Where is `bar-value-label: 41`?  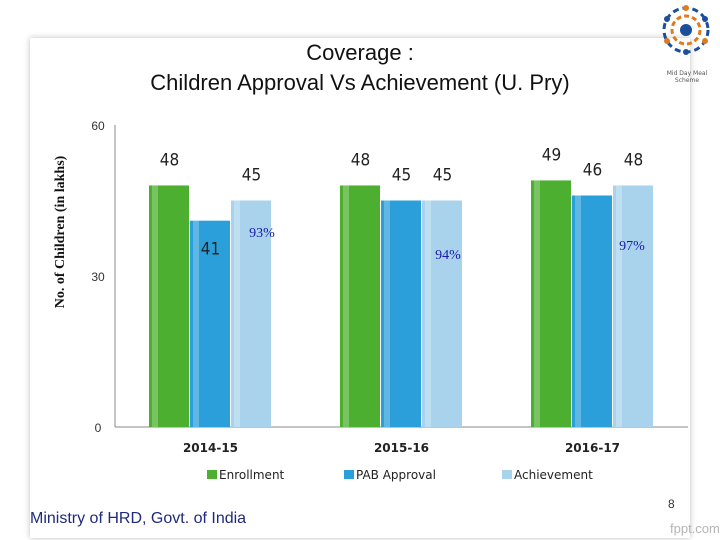
bar-value-label: 41 is located at coordinates (210, 250).